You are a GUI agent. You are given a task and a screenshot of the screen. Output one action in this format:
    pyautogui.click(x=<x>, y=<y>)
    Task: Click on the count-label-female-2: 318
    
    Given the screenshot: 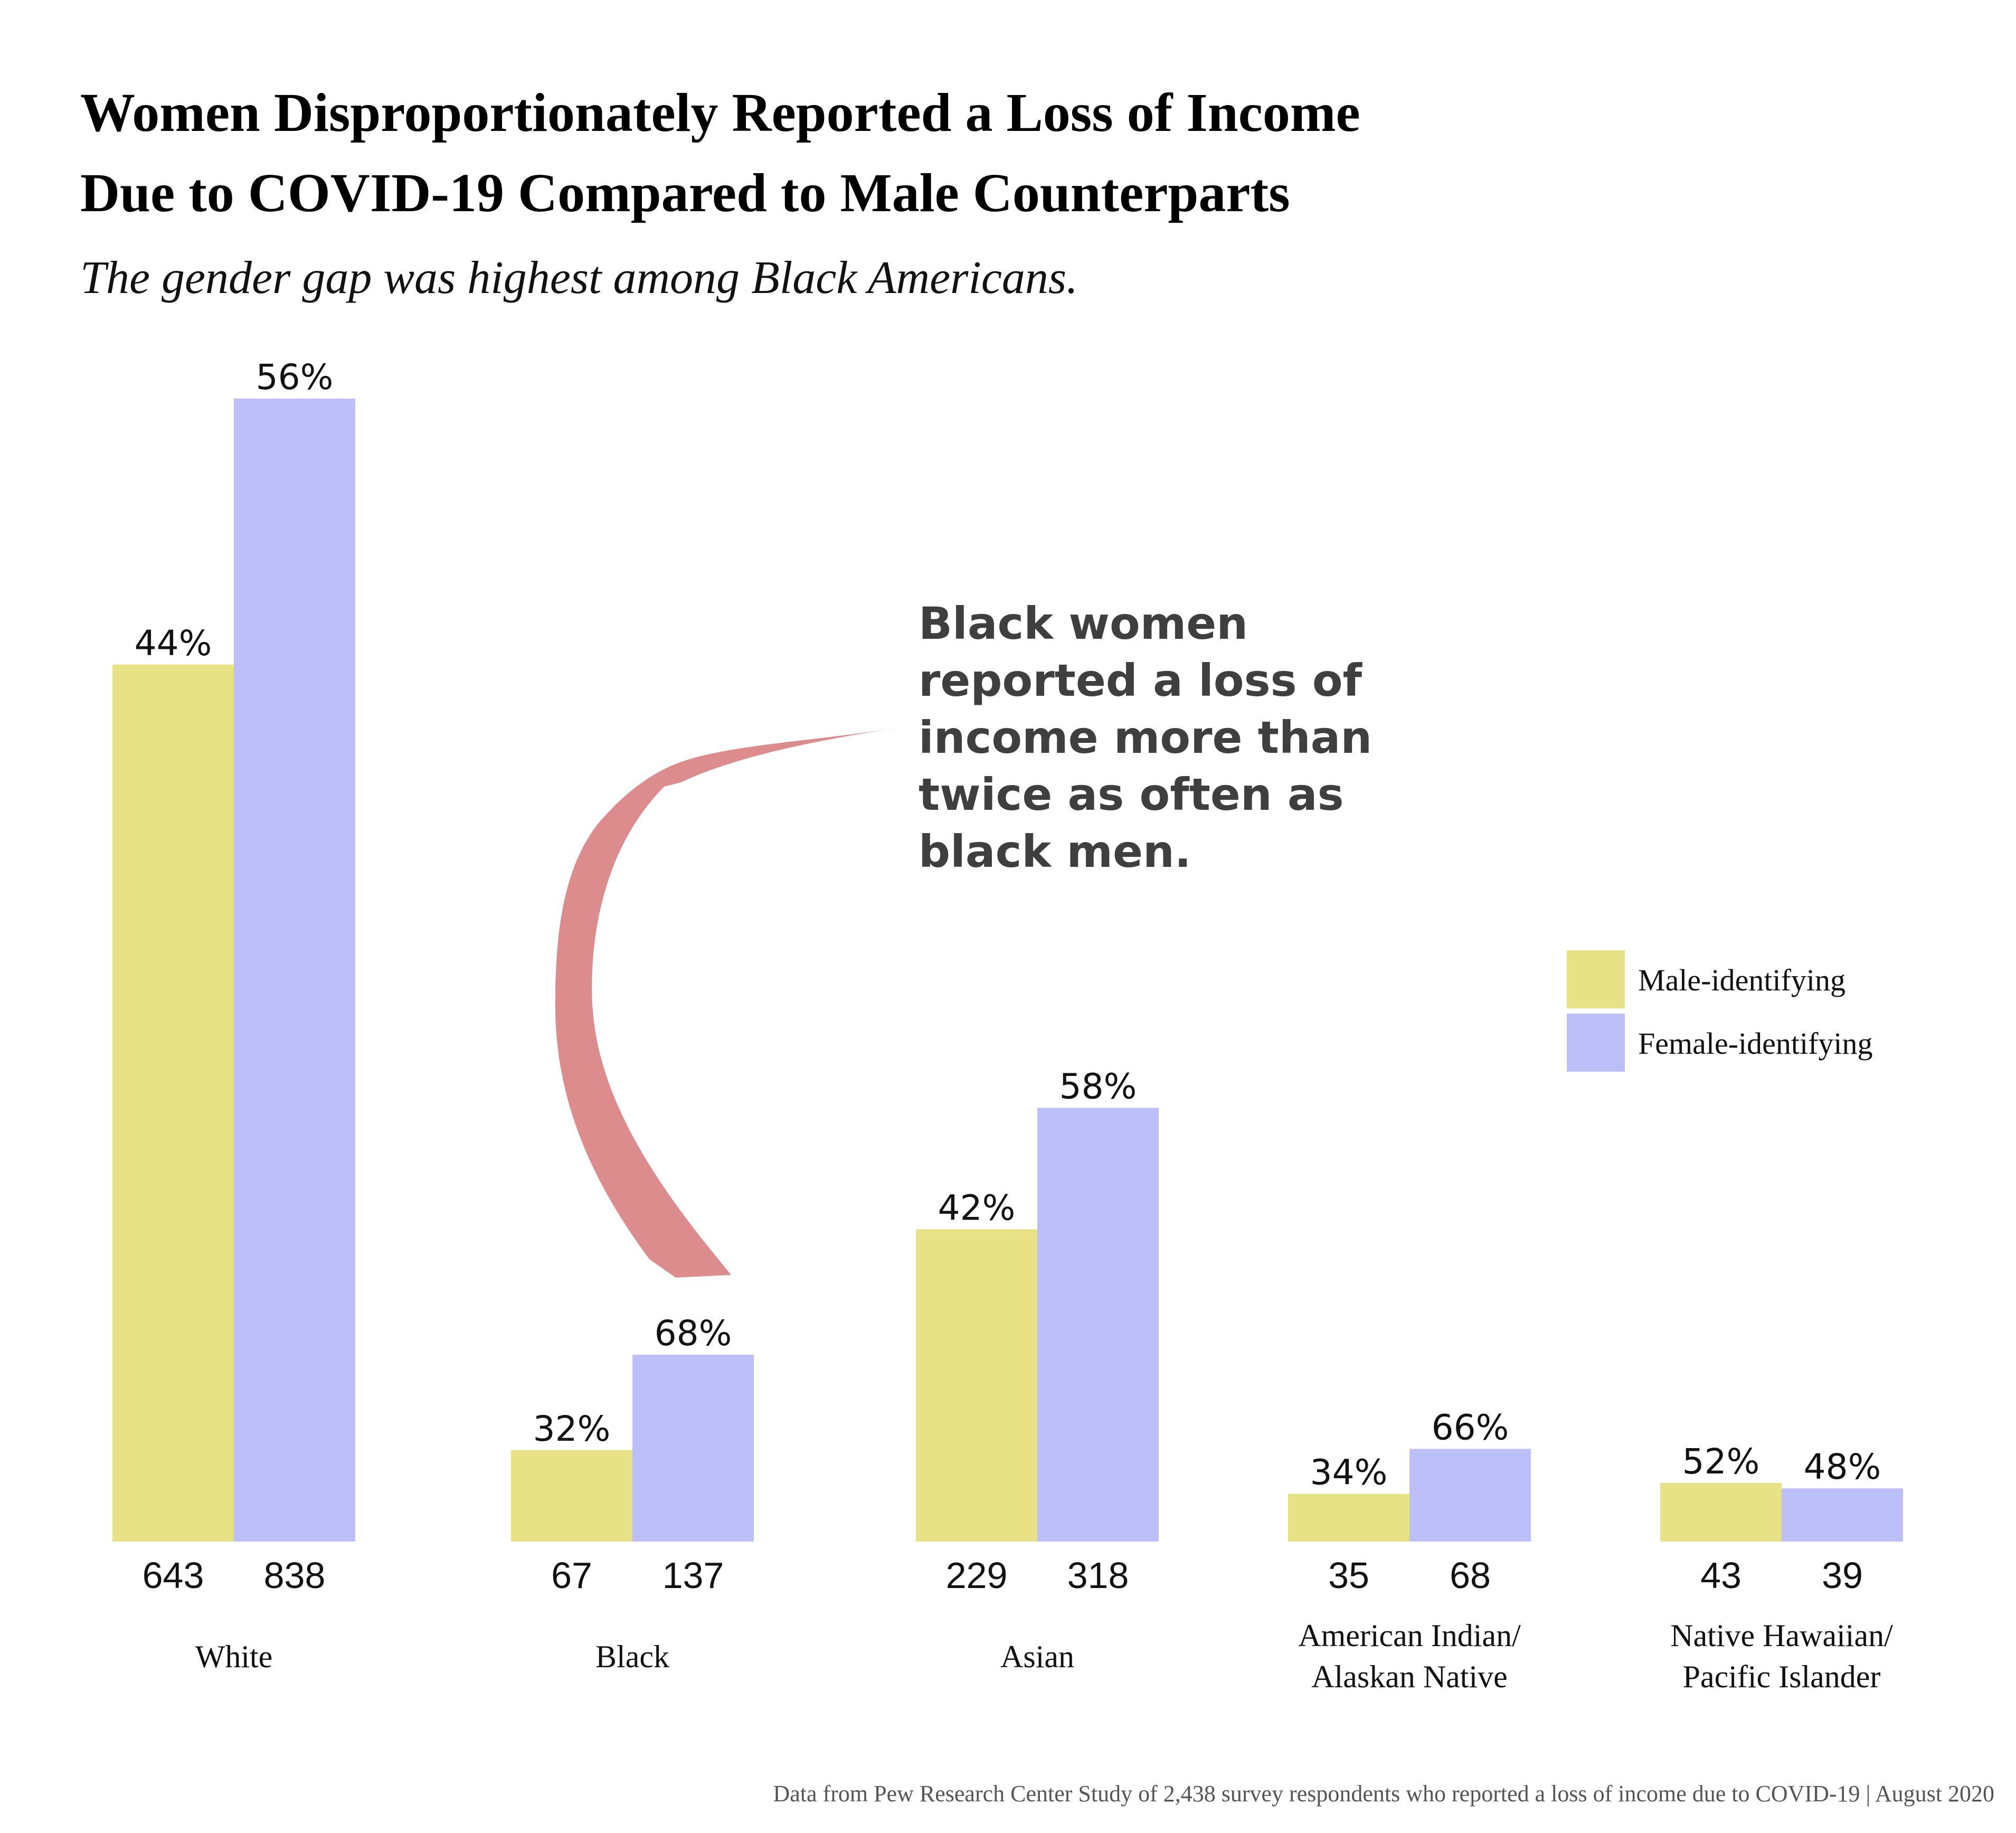 What is the action you would take?
    pyautogui.click(x=1098, y=1575)
    